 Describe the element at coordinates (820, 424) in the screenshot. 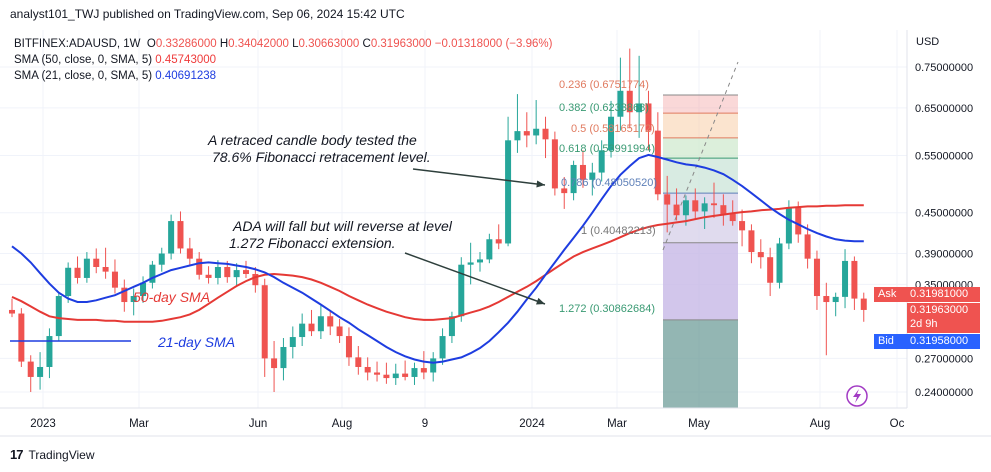

I see `x-tick-8: Aug` at that location.